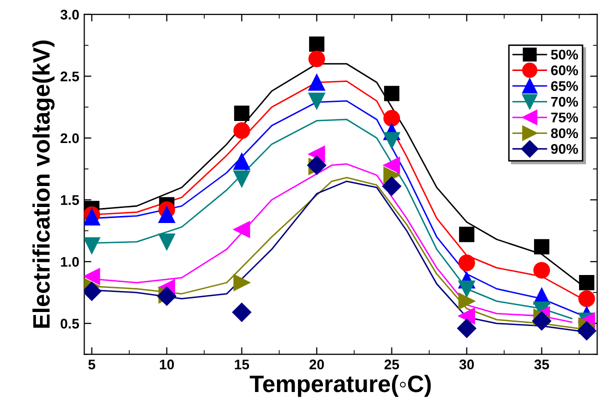 This screenshot has width=602, height=412. I want to click on legend-label: 70%, so click(564, 101).